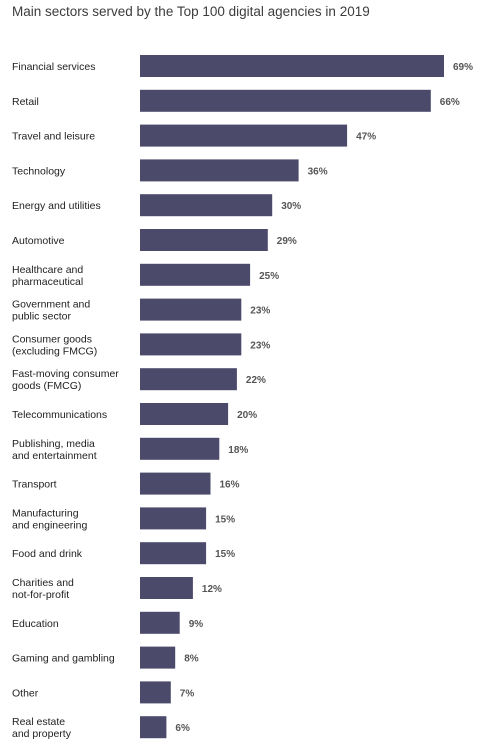 This screenshot has height=752, width=483. I want to click on value-label: 20%, so click(247, 415).